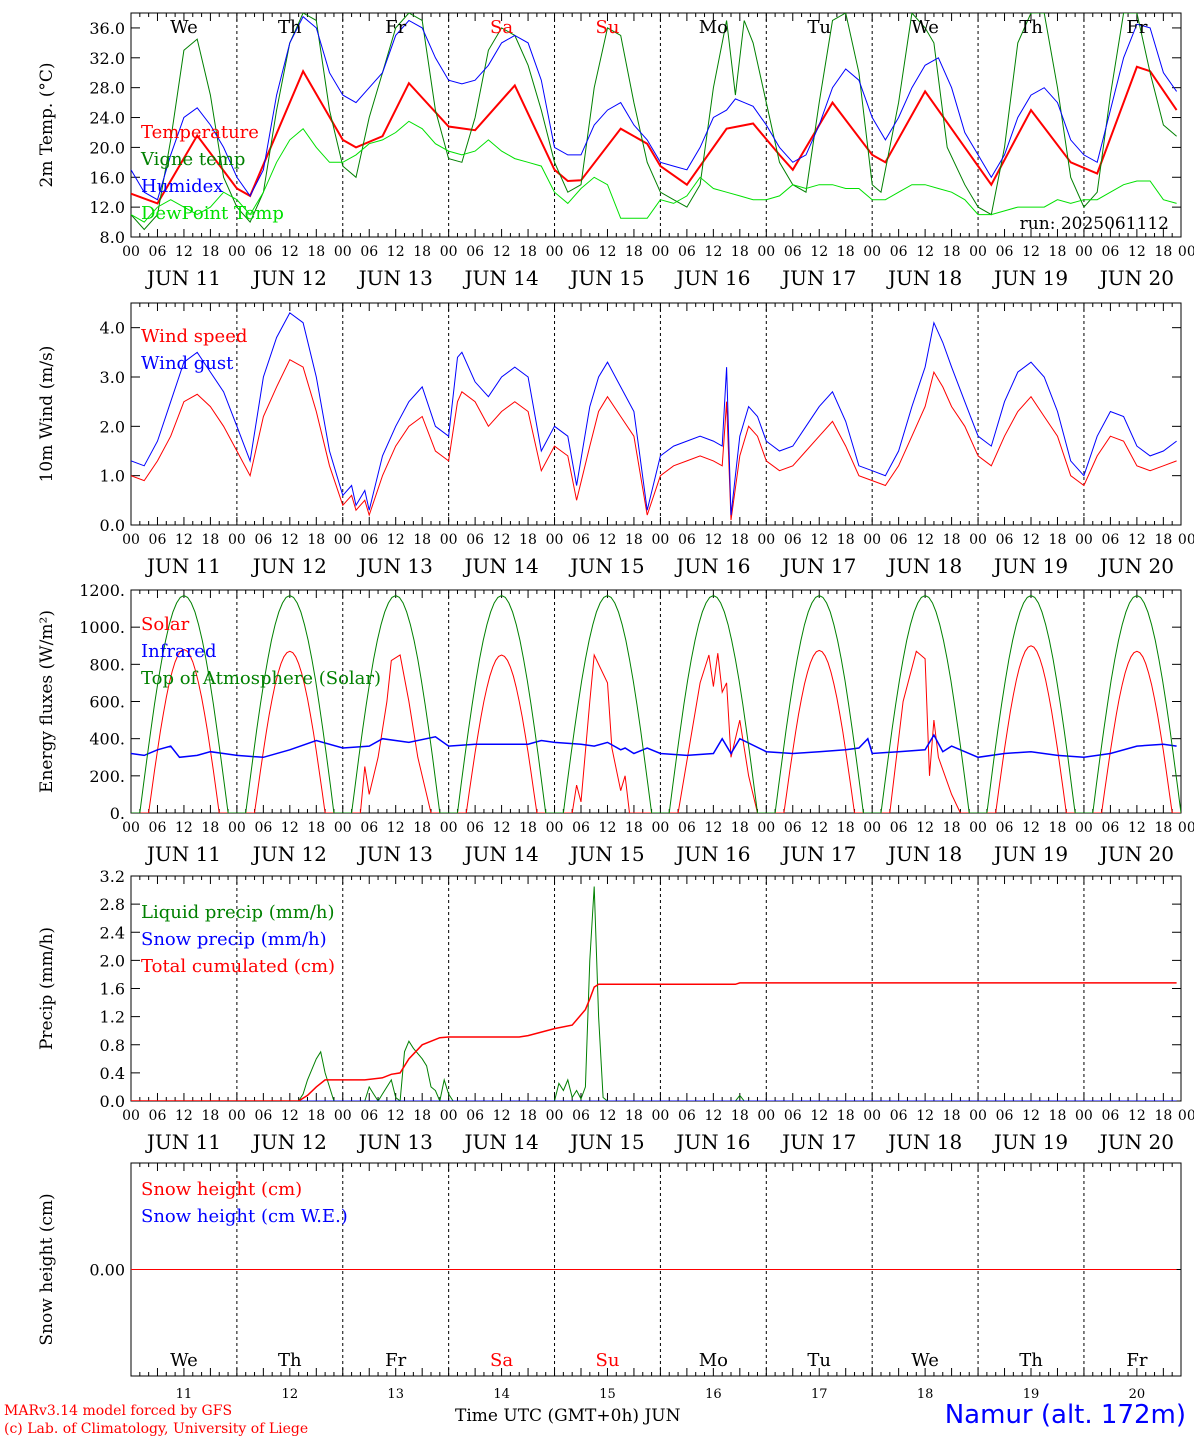  I want to click on weekday-label: Th, so click(1031, 1360).